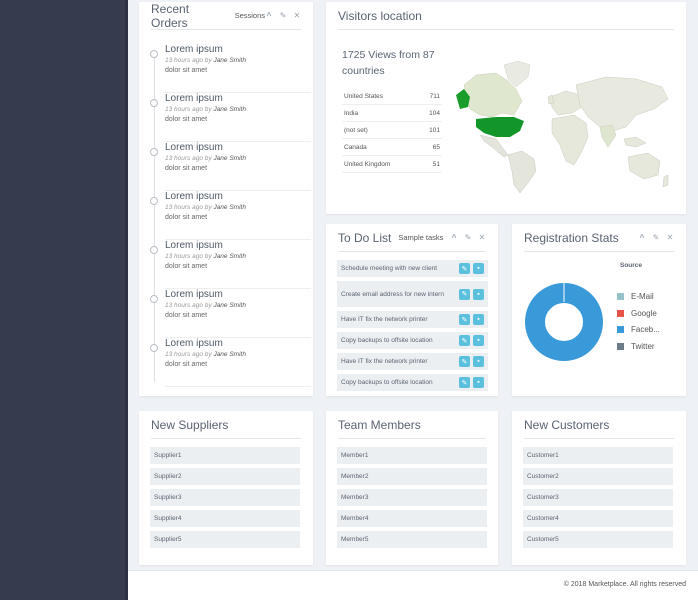 The image size is (698, 600). What do you see at coordinates (170, 15) in the screenshot?
I see `panel-title: Recent Orders` at bounding box center [170, 15].